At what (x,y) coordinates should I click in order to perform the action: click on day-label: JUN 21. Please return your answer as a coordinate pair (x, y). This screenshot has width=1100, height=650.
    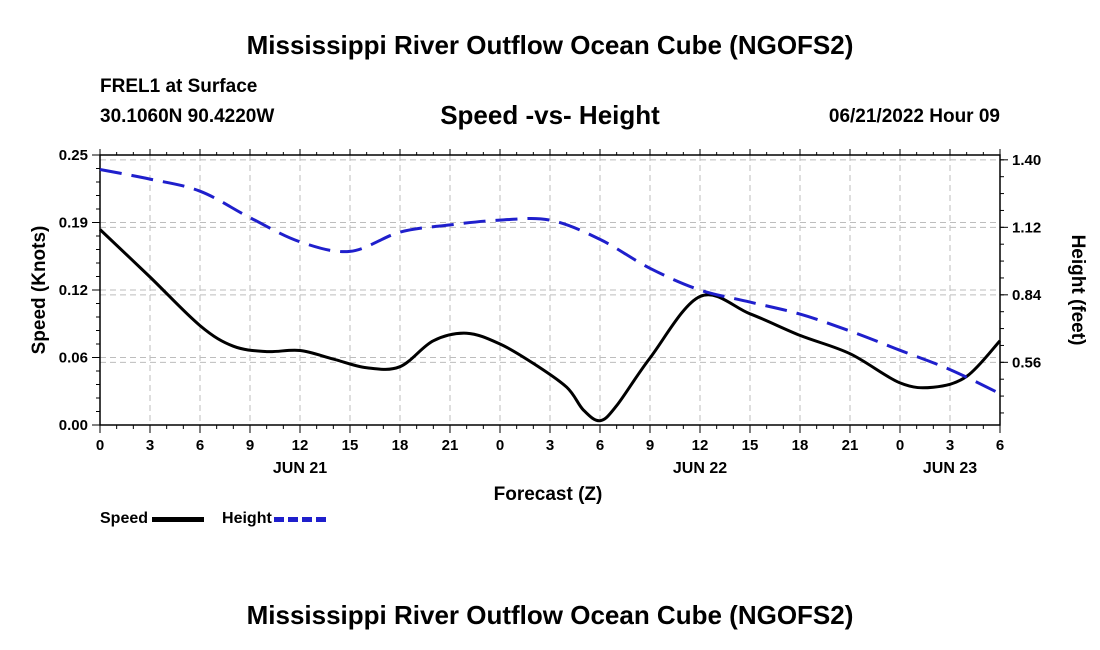
    Looking at the image, I should click on (300, 468).